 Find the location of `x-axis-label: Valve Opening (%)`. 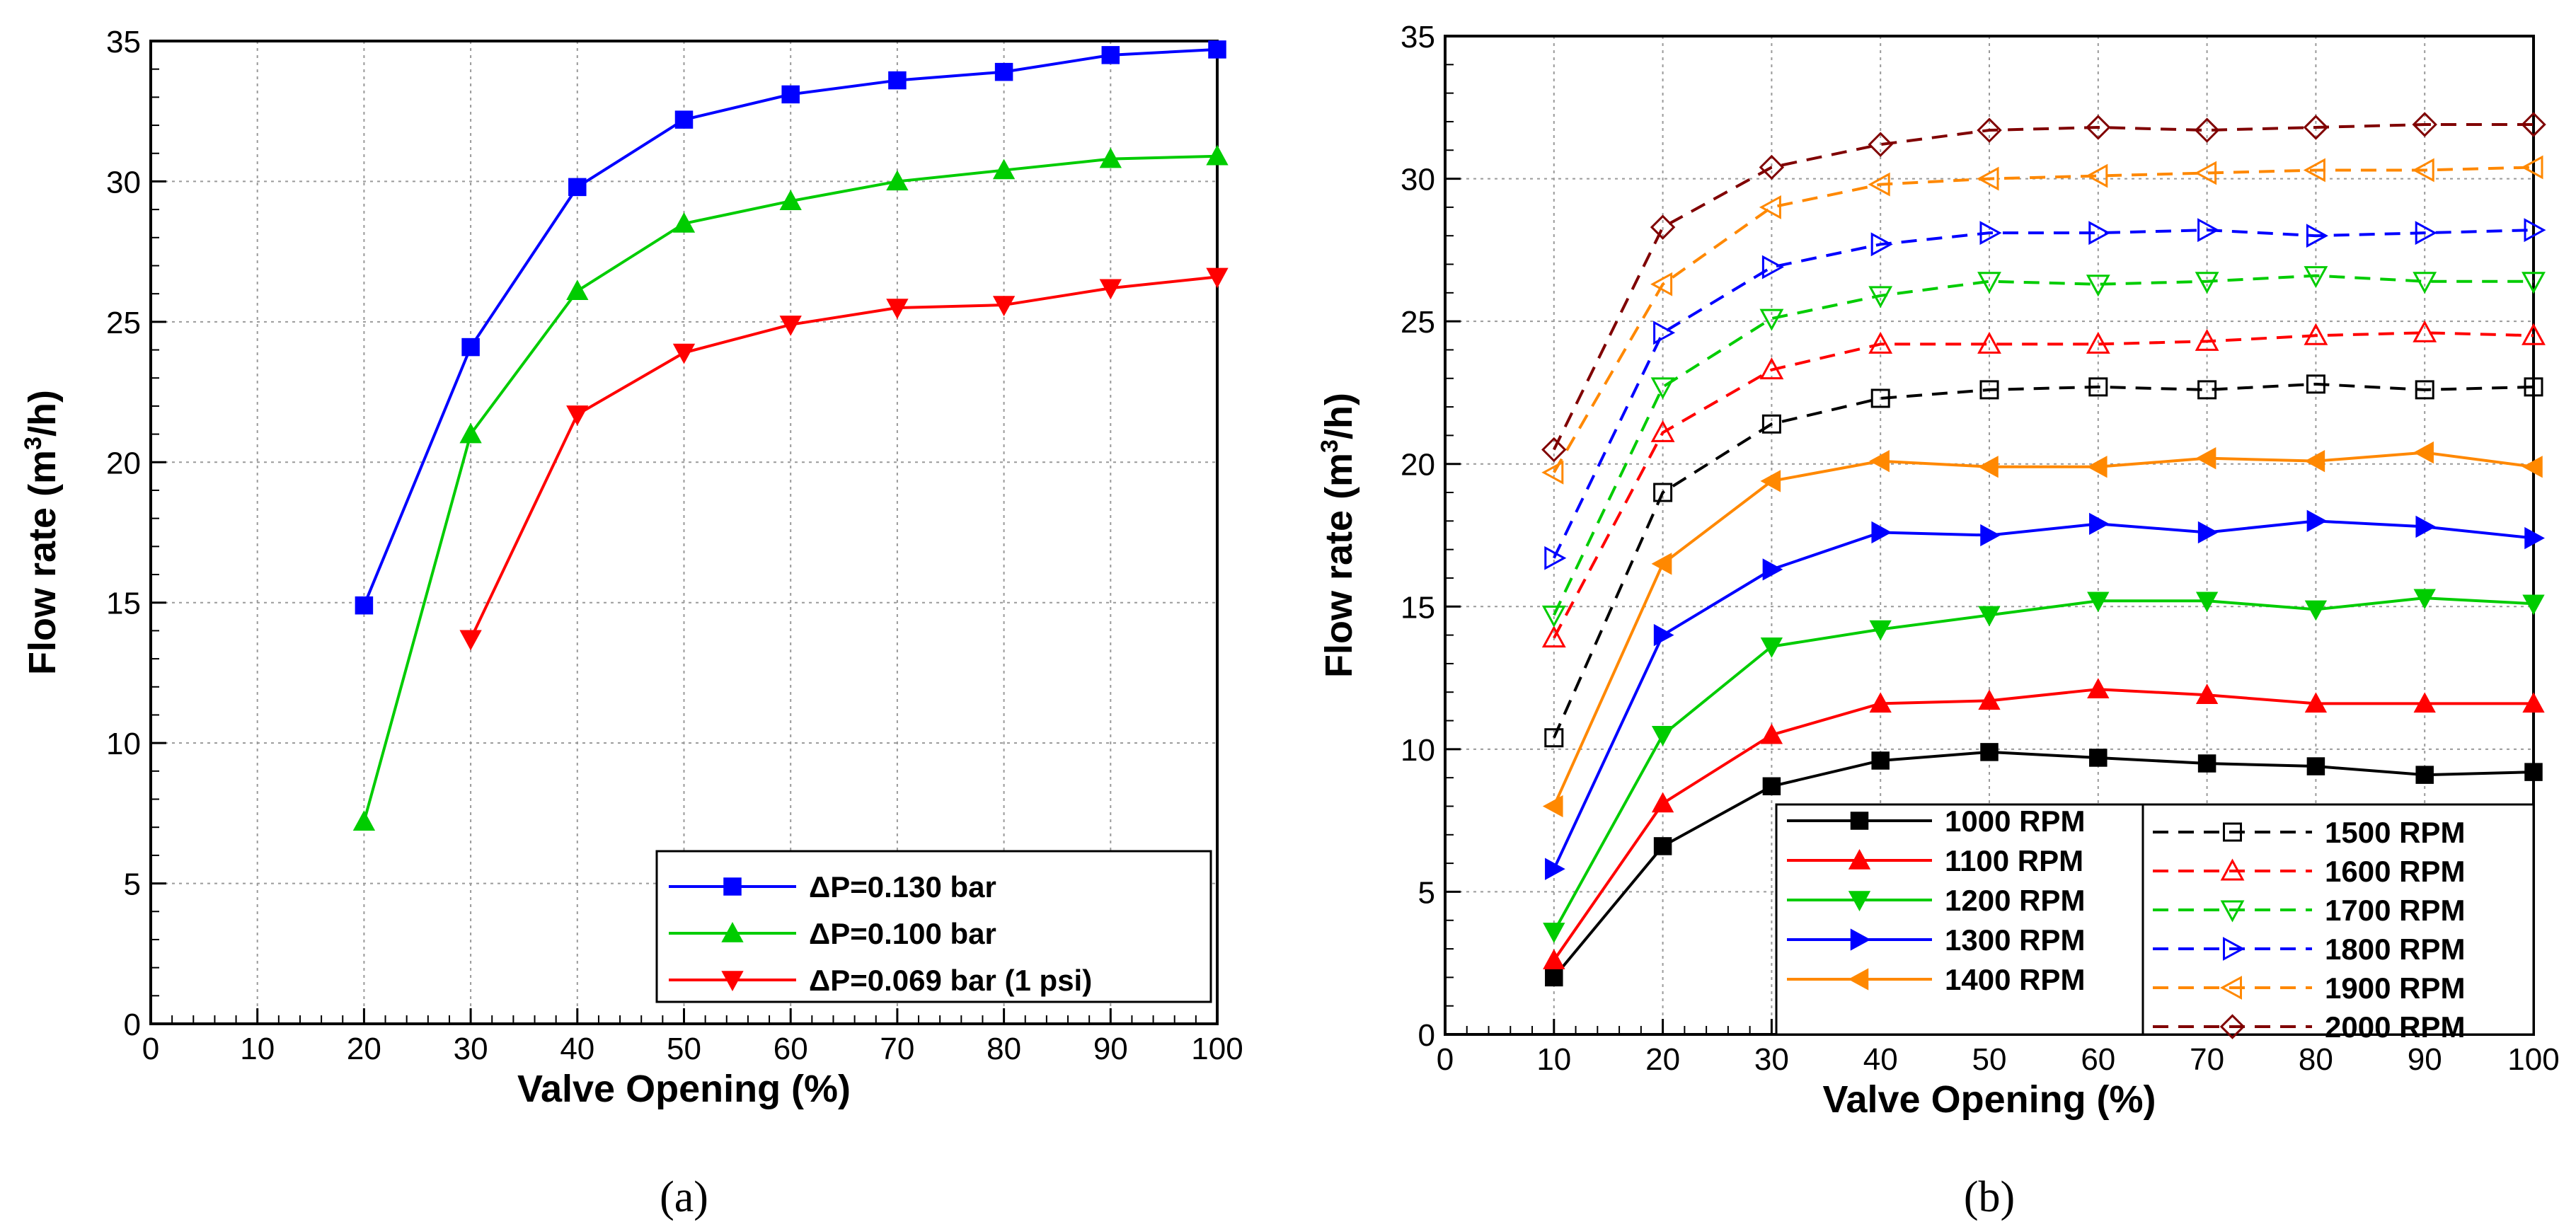

x-axis-label: Valve Opening (%) is located at coordinates (1989, 1099).